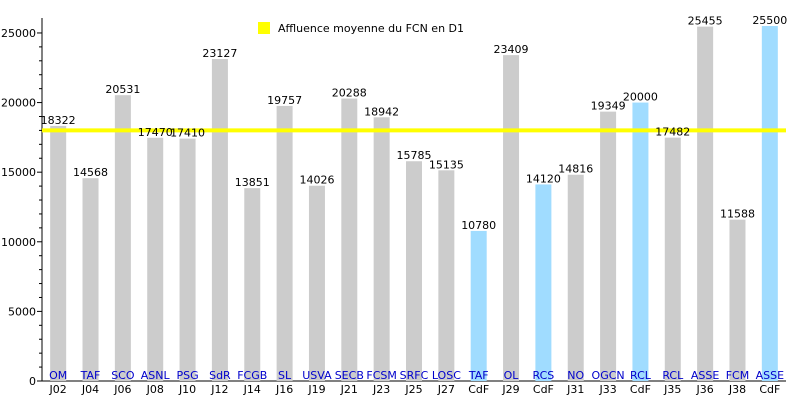 Image resolution: width=800 pixels, height=400 pixels. Describe the element at coordinates (510, 389) in the screenshot. I see `round-label: J29` at that location.